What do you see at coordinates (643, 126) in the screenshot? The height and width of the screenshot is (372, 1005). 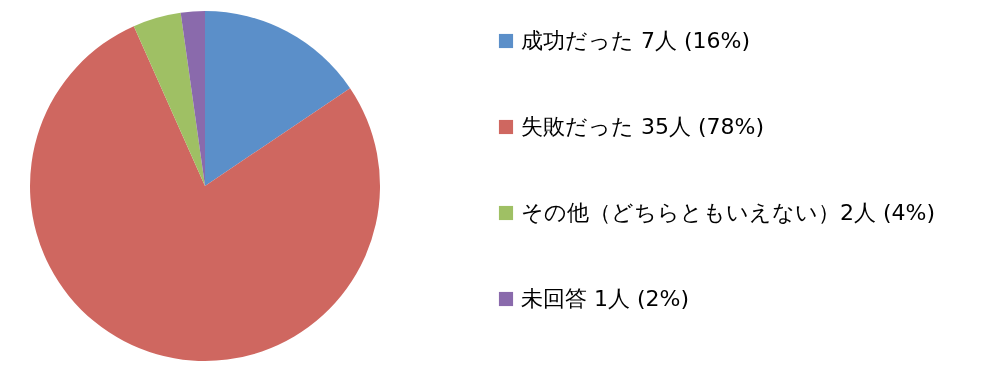 I see `legend-label: 失敗だった 35人 (78%)` at bounding box center [643, 126].